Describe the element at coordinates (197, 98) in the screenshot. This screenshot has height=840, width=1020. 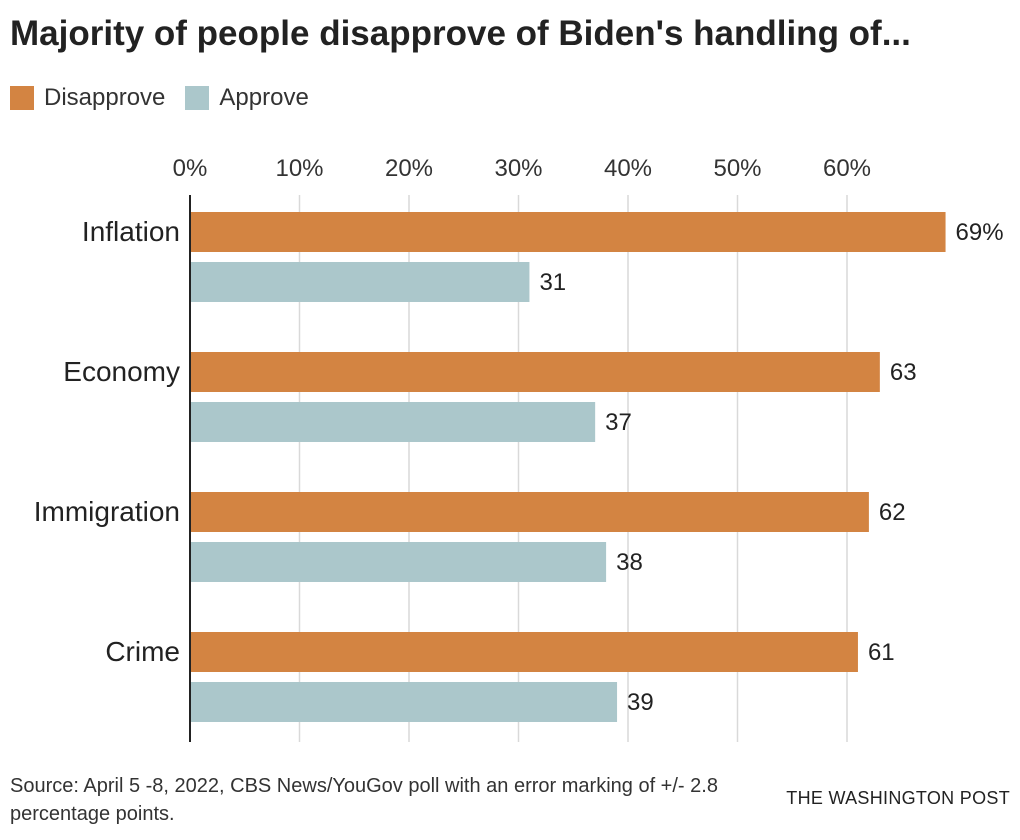
I see `legend-swatch-approve` at that location.